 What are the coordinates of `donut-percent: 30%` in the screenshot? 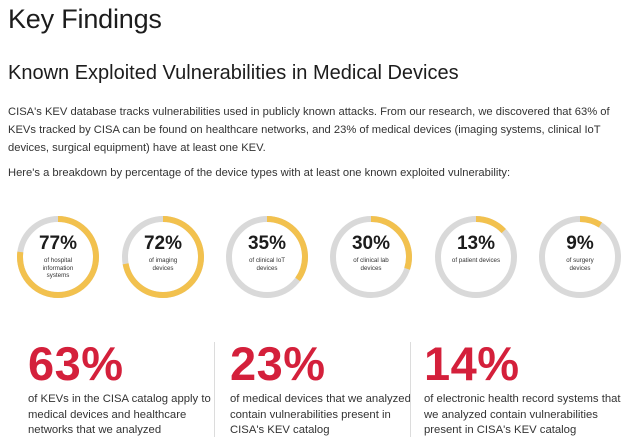 It's located at (371, 243).